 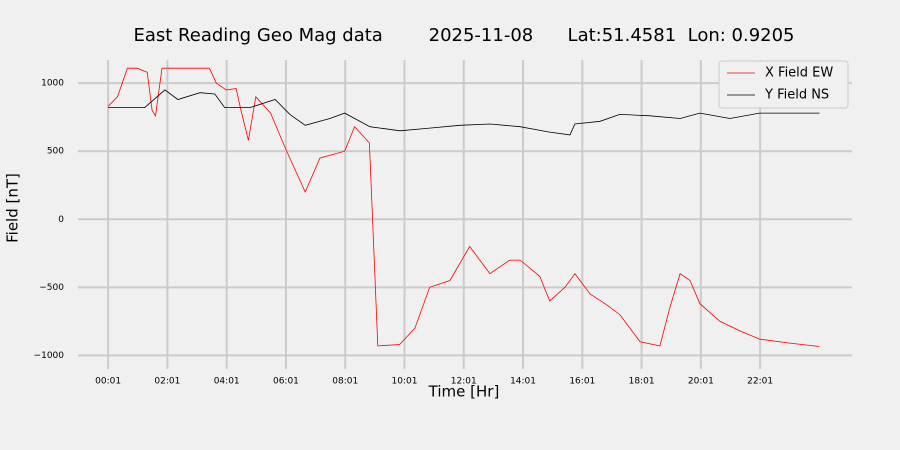 What do you see at coordinates (51, 288) in the screenshot?
I see `y-tick-label: −500` at bounding box center [51, 288].